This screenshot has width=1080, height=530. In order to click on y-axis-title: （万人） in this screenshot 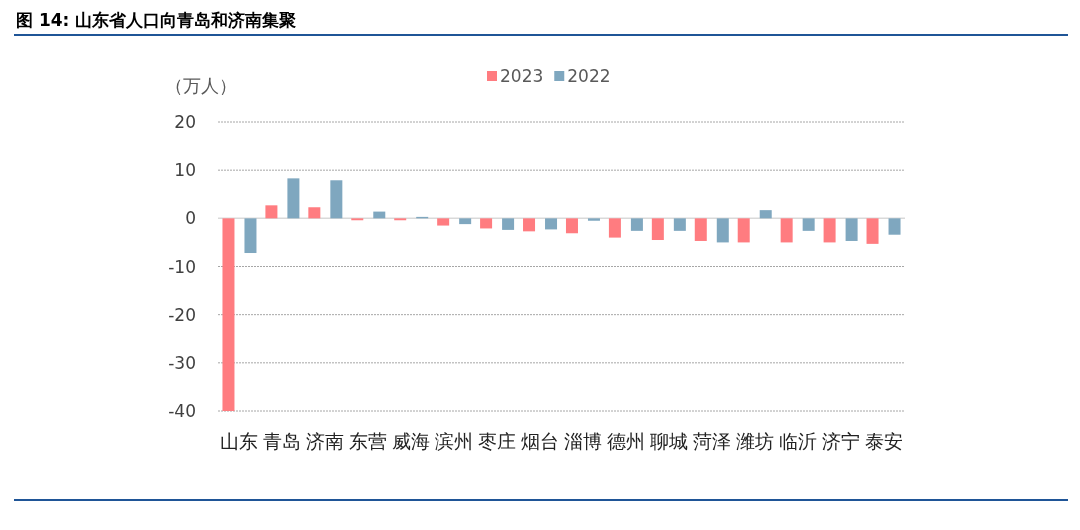, I will do `click(201, 85)`.